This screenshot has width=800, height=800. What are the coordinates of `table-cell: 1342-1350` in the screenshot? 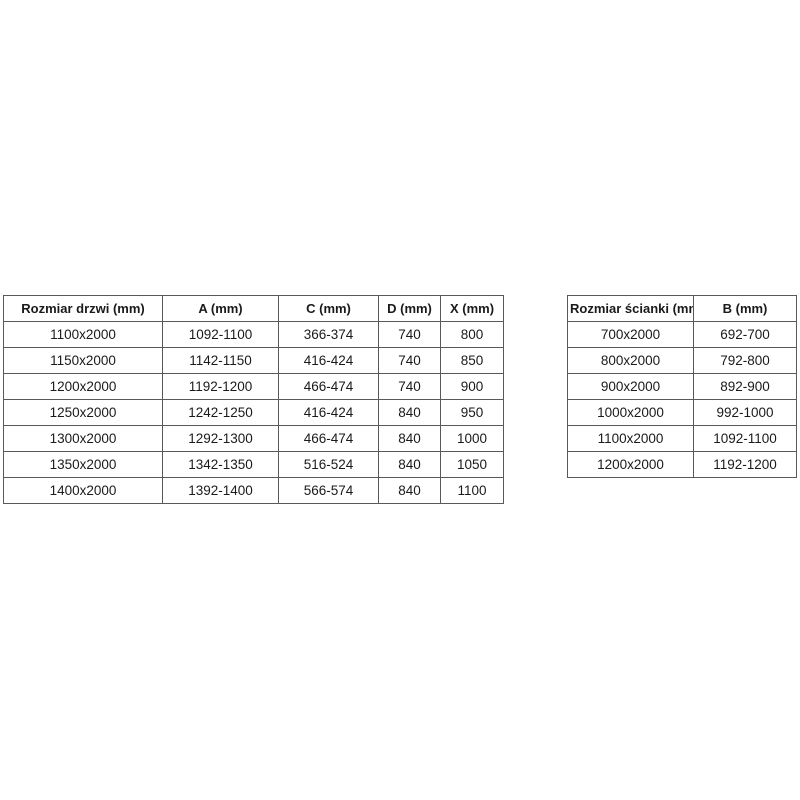 It's located at (220, 464).